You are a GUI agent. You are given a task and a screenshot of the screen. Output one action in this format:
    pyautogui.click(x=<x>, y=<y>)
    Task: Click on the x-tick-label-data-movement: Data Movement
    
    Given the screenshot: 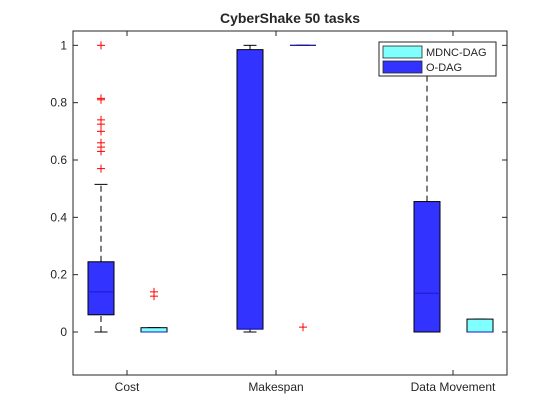 What is the action you would take?
    pyautogui.click(x=453, y=387)
    